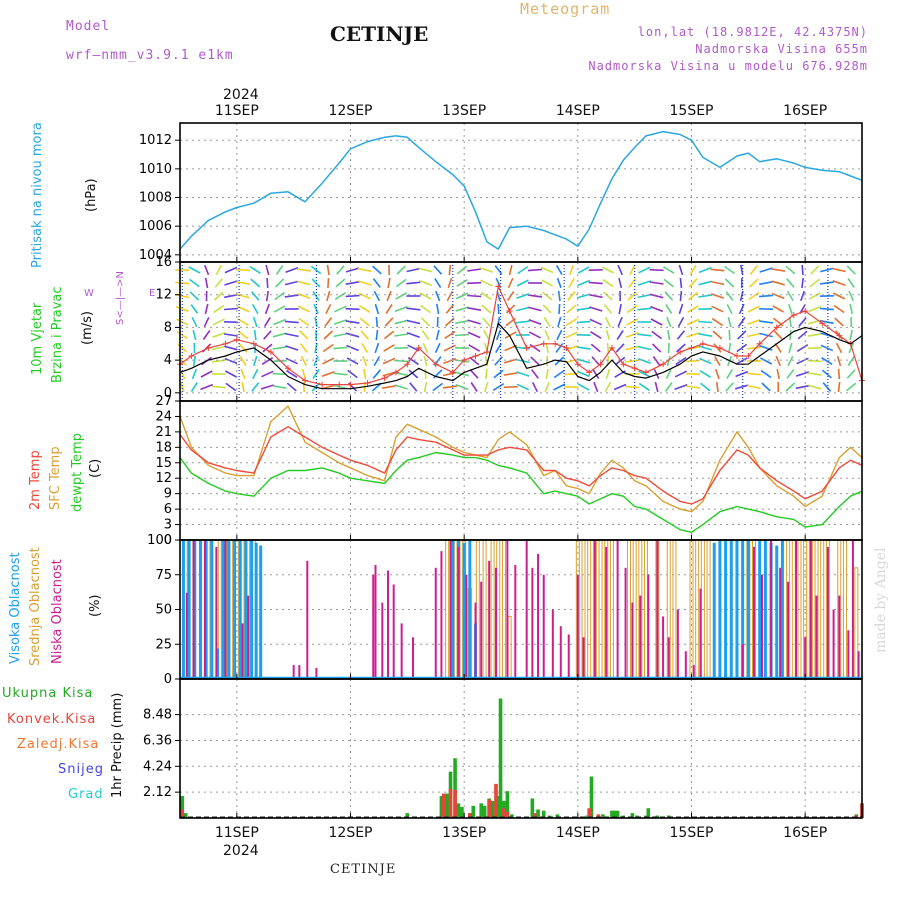  Describe the element at coordinates (521, 492) in the screenshot. I see `dewpt-temp-line` at that location.